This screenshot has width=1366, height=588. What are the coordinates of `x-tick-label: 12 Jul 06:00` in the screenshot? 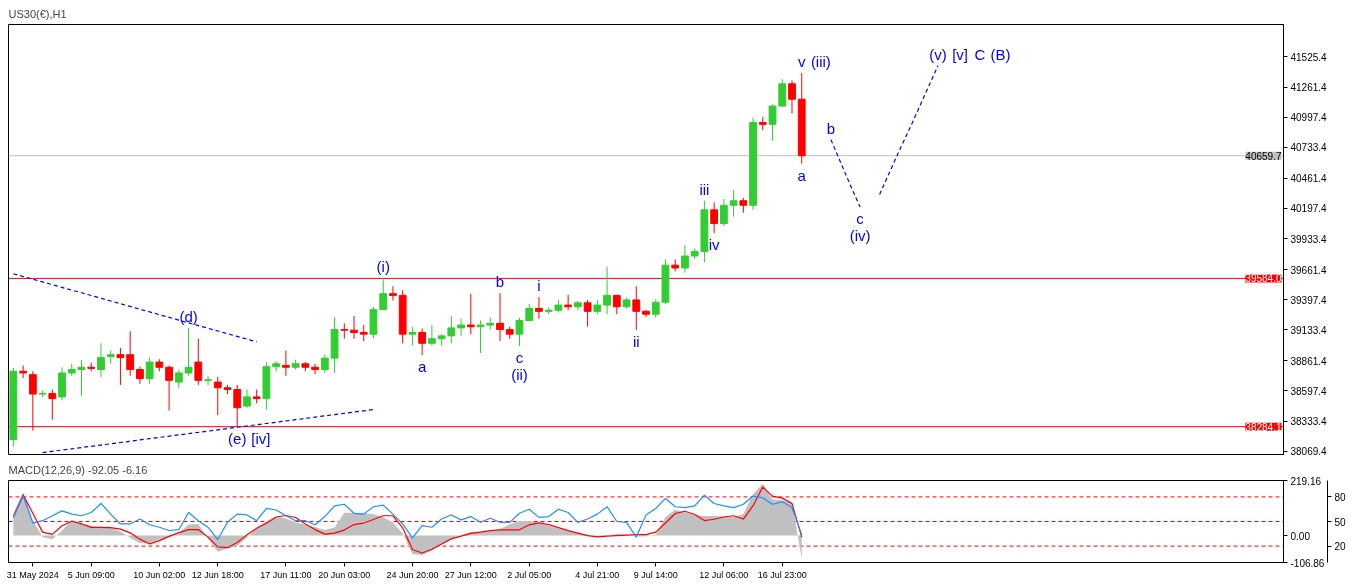 It's located at (724, 574).